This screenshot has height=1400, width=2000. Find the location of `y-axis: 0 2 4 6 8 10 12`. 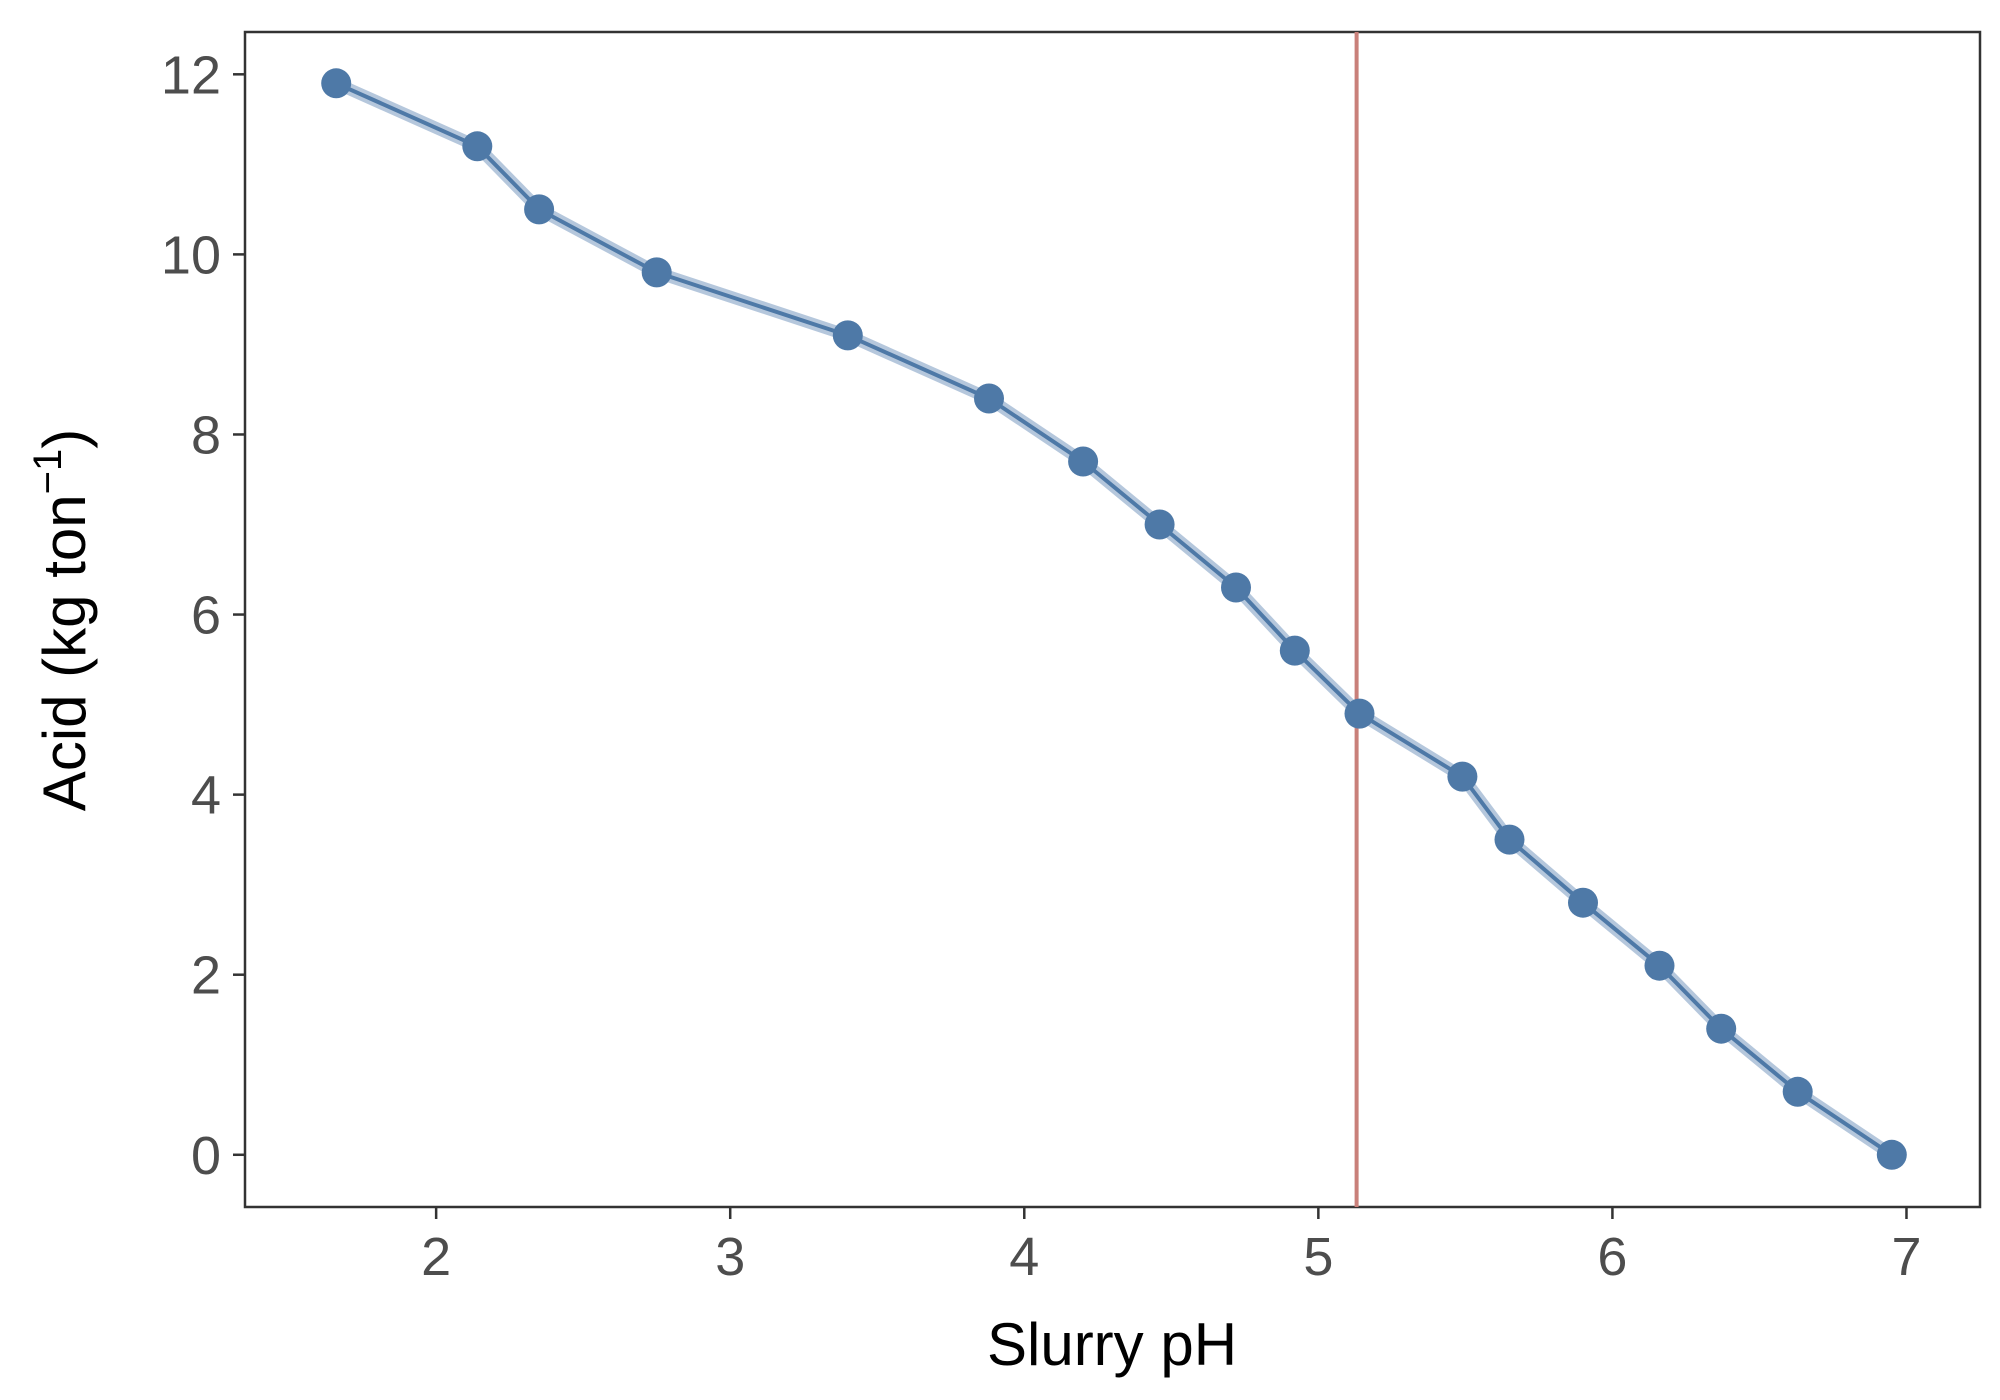

y-axis: 0 2 4 6 8 10 12 is located at coordinates (203, 615).